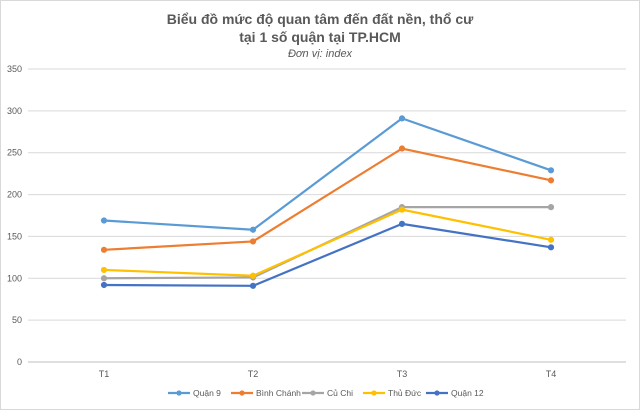  What do you see at coordinates (551, 374) in the screenshot?
I see `x-tick-label: T4` at bounding box center [551, 374].